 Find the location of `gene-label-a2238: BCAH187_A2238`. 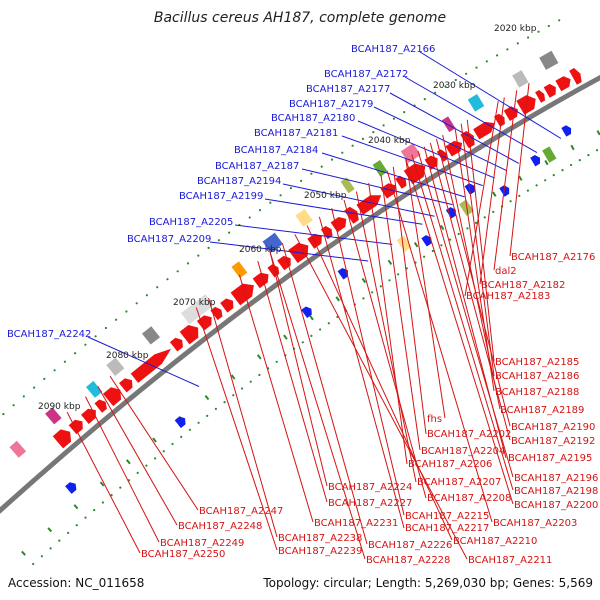

gene-label-a2238: BCAH187_A2238 is located at coordinates (320, 538).